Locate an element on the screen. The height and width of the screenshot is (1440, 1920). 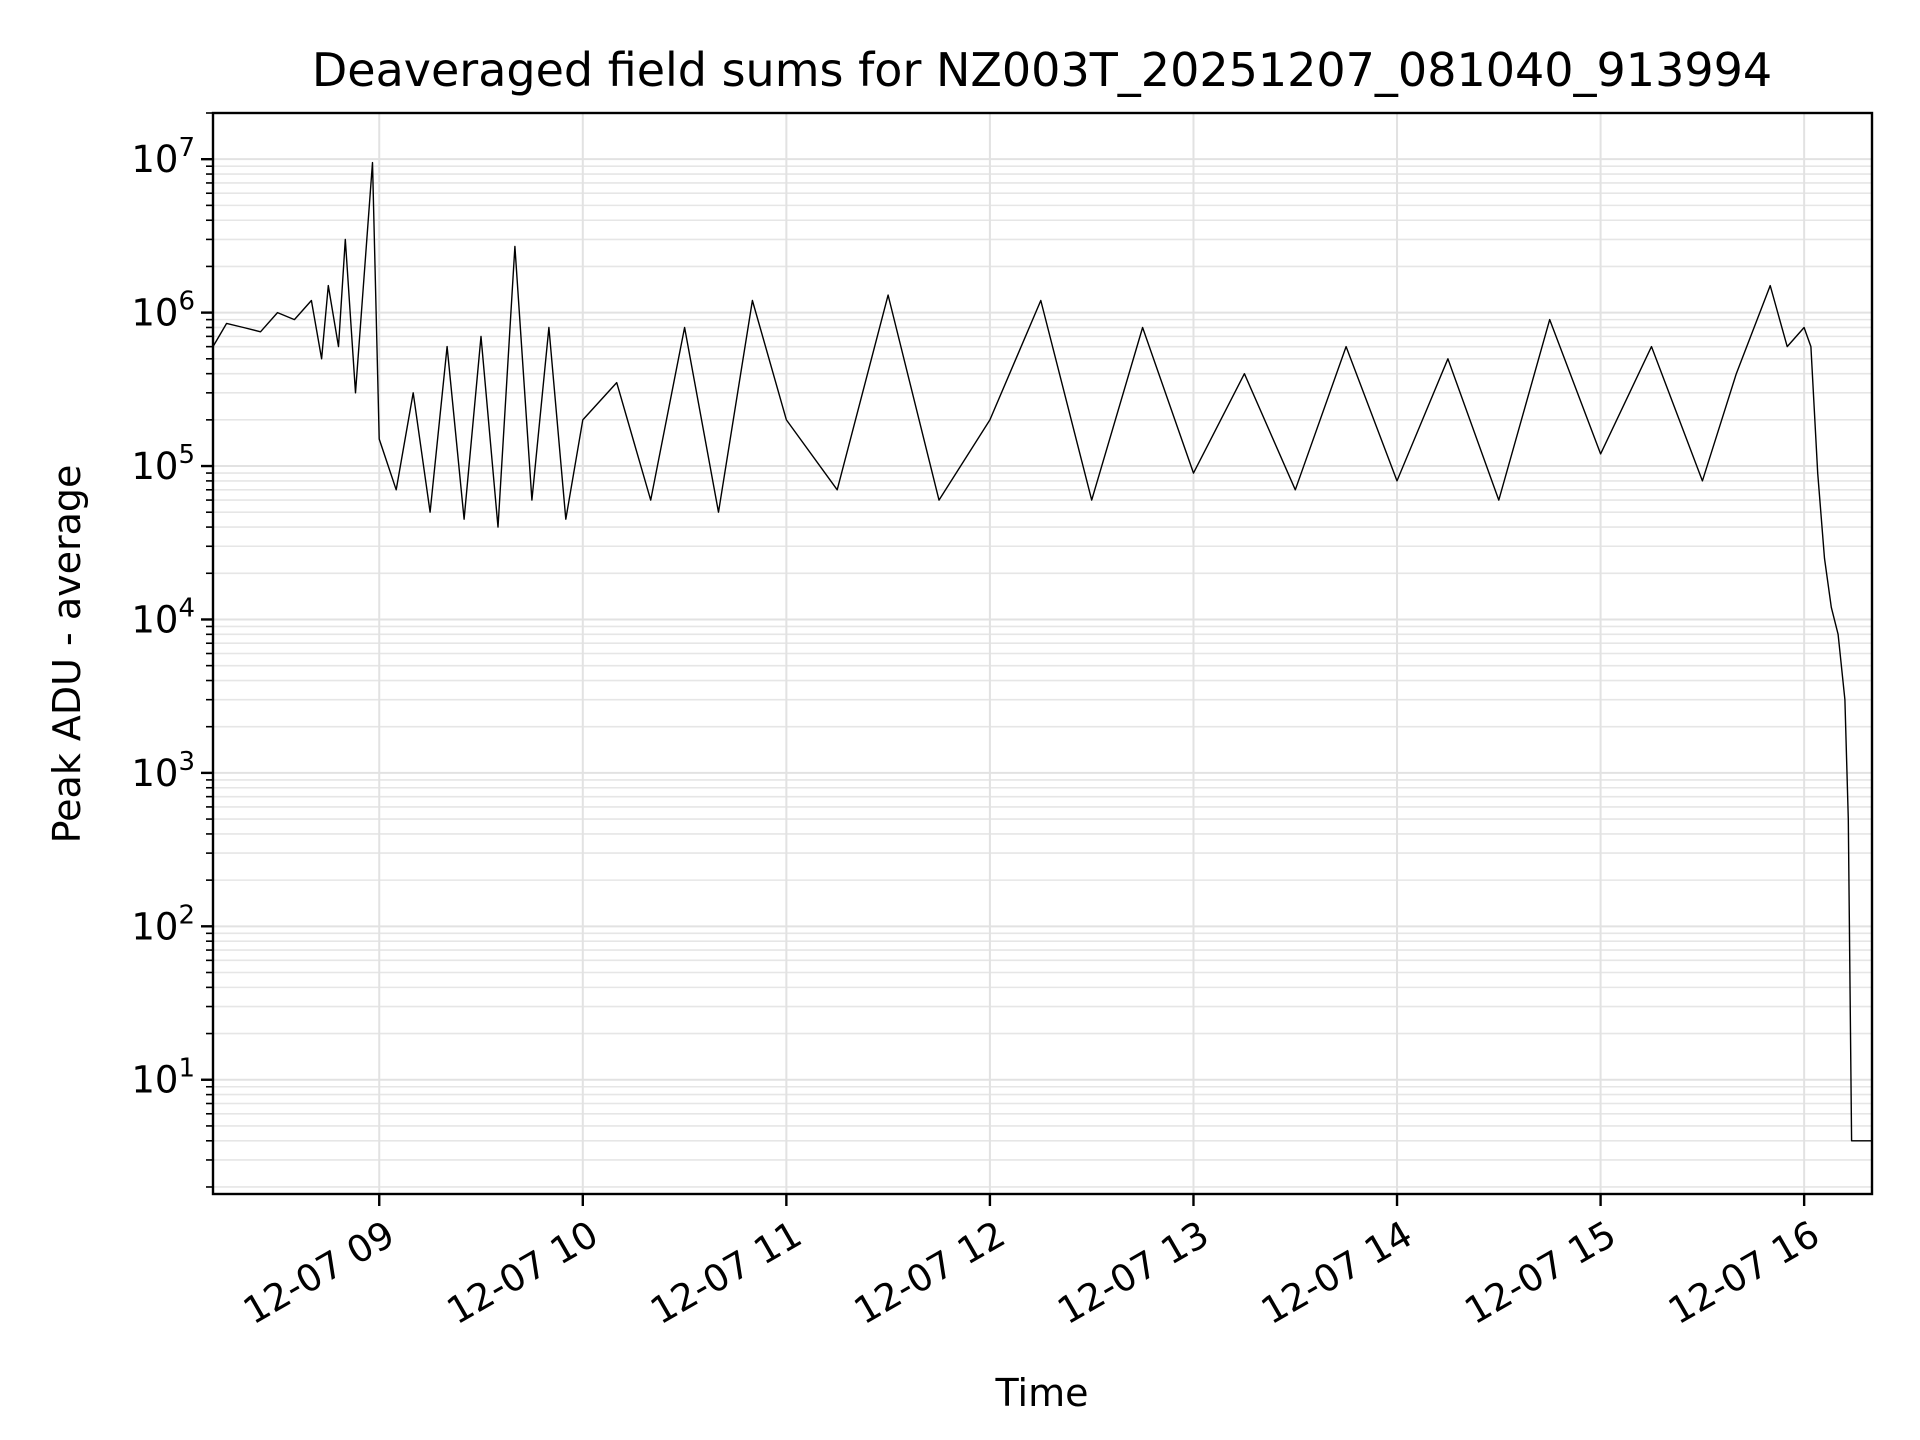
y-axis-label: Peak ADU - average is located at coordinates (67, 654).